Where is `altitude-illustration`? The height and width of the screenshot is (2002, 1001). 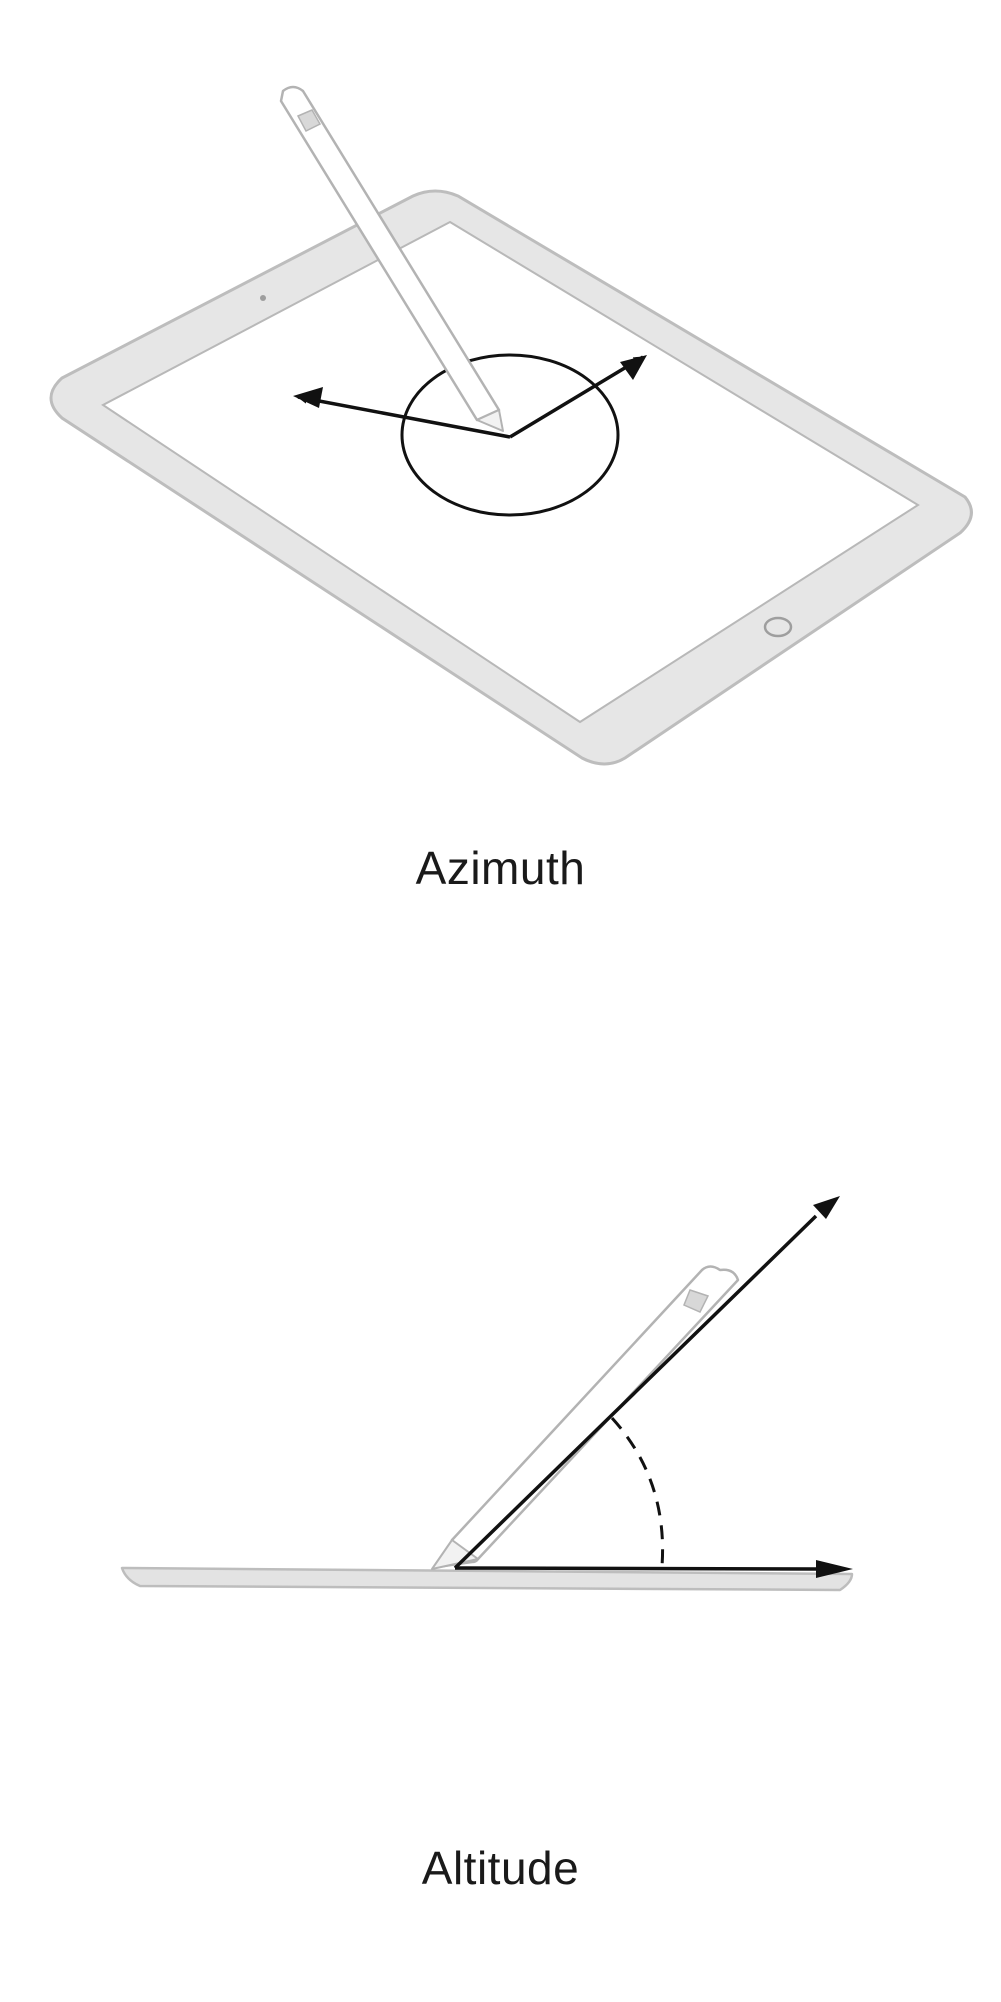
altitude-illustration is located at coordinates (487, 1394).